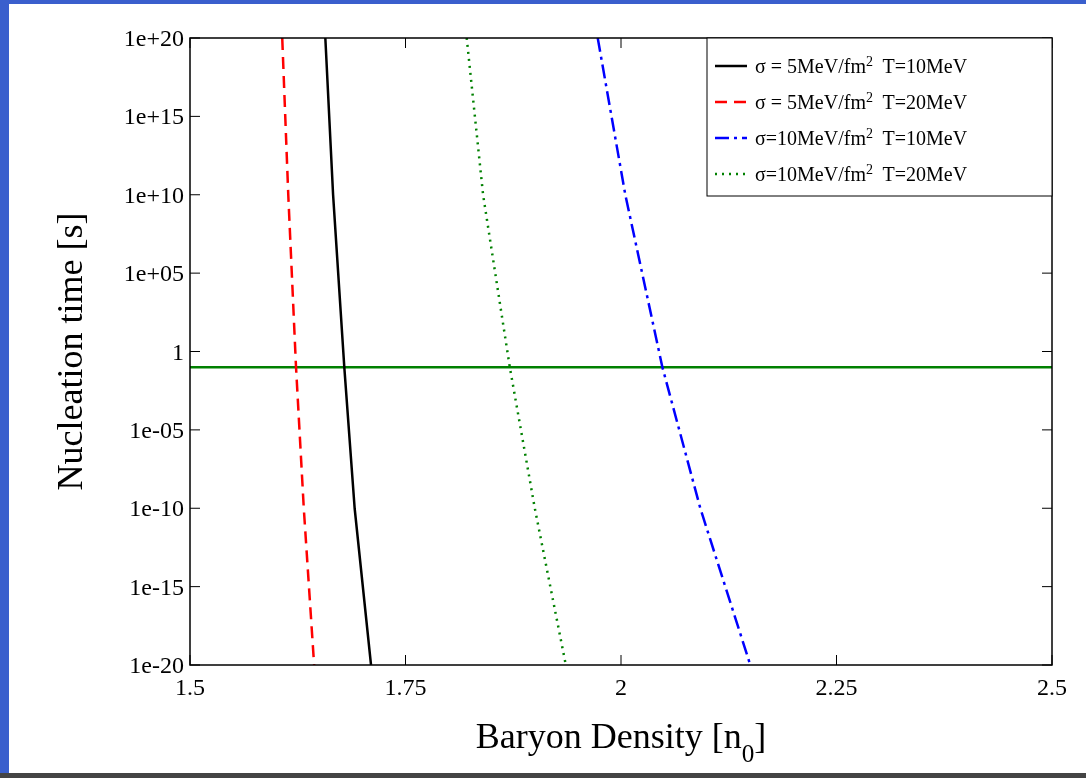 This screenshot has height=778, width=1086. Describe the element at coordinates (861, 101) in the screenshot. I see `legend-label: σ = 5MeV/fm$^{2}$ T=20MeV` at that location.